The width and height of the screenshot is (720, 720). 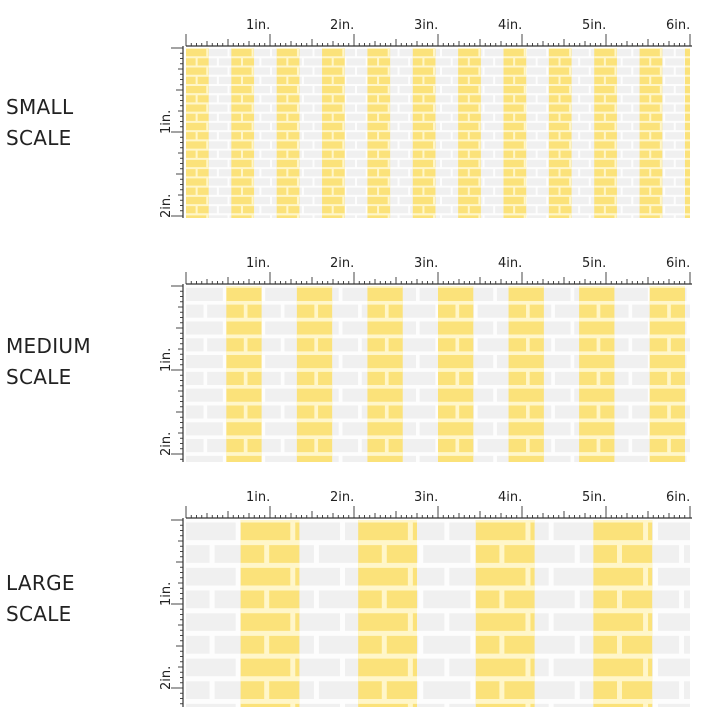 I want to click on small-scale-vertical-label: 2in., so click(x=166, y=206).